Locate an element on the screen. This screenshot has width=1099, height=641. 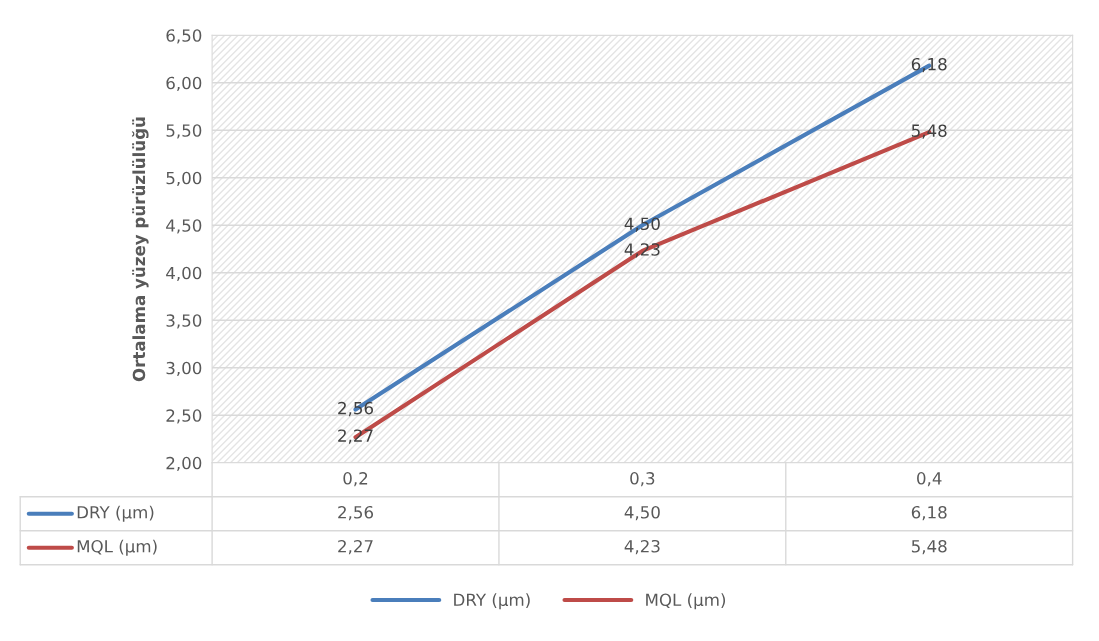
y-tick-label: 2,00 is located at coordinates (184, 464).